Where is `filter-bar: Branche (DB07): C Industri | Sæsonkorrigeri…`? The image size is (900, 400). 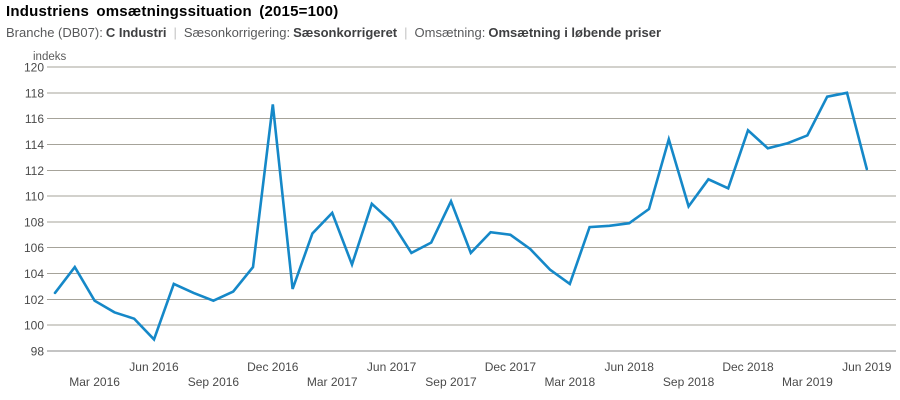 filter-bar: Branche (DB07): C Industri | Sæsonkorrigeri… is located at coordinates (333, 32).